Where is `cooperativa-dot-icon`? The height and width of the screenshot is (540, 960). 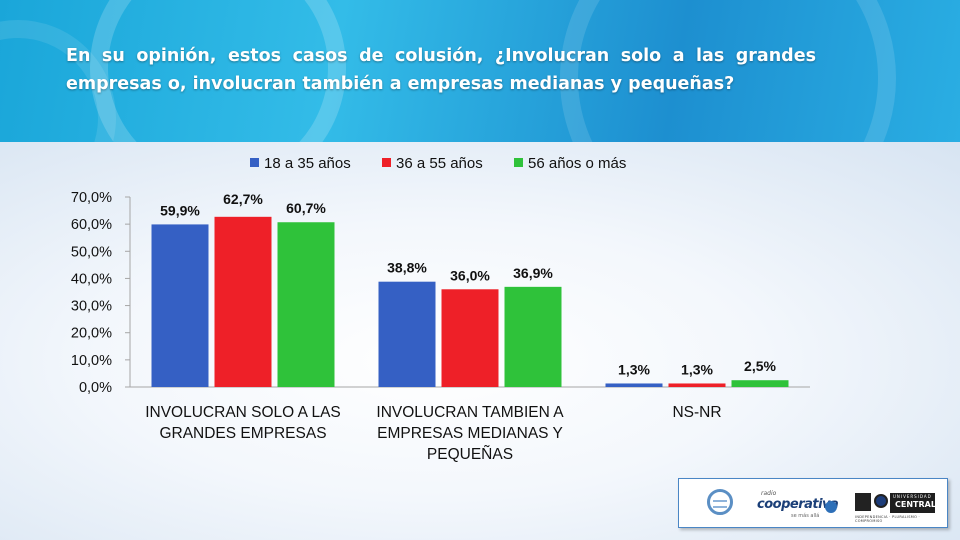
cooperativa-dot-icon is located at coordinates (831, 507).